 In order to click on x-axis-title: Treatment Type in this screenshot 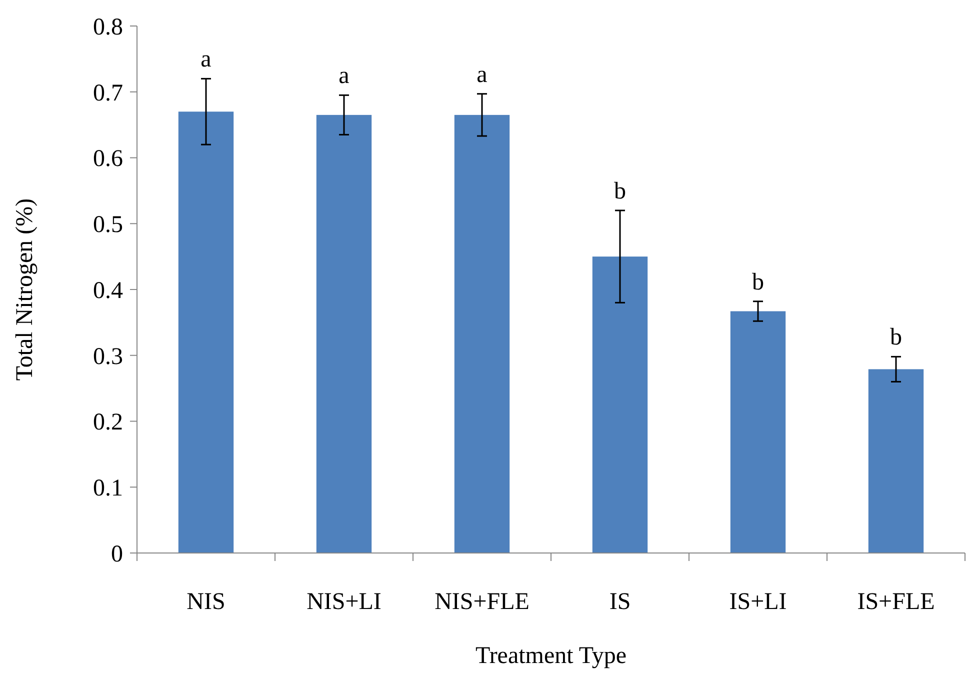, I will do `click(551, 656)`.